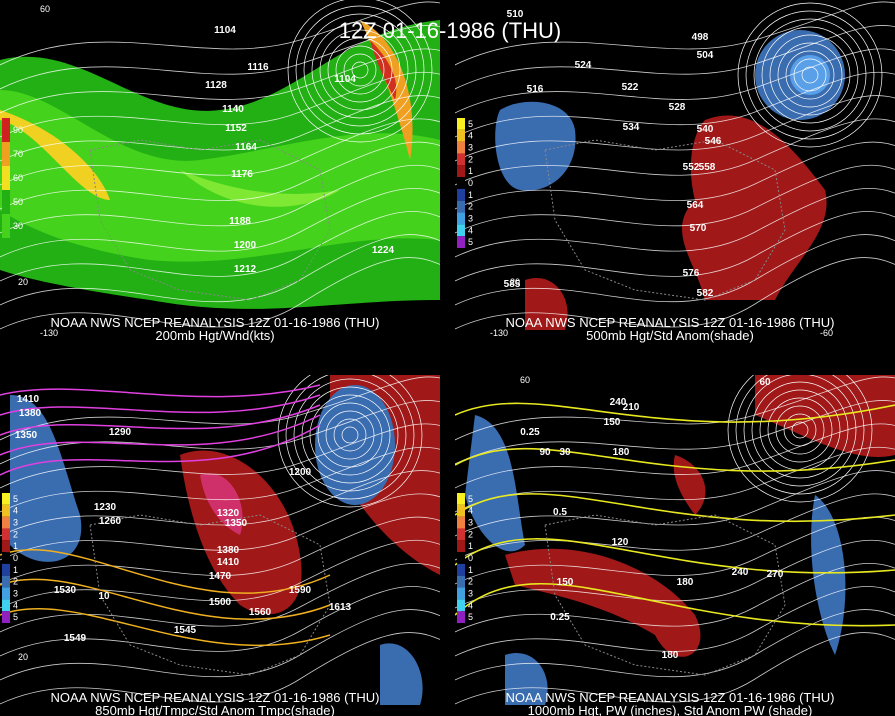  I want to click on contour-label: 1116, so click(258, 67).